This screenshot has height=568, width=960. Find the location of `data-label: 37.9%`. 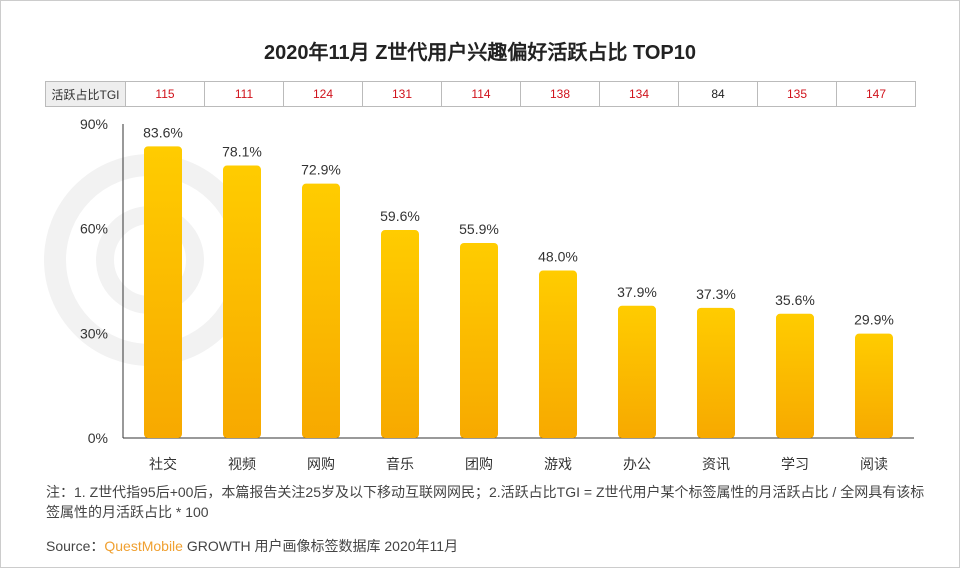

data-label: 37.9% is located at coordinates (637, 292).